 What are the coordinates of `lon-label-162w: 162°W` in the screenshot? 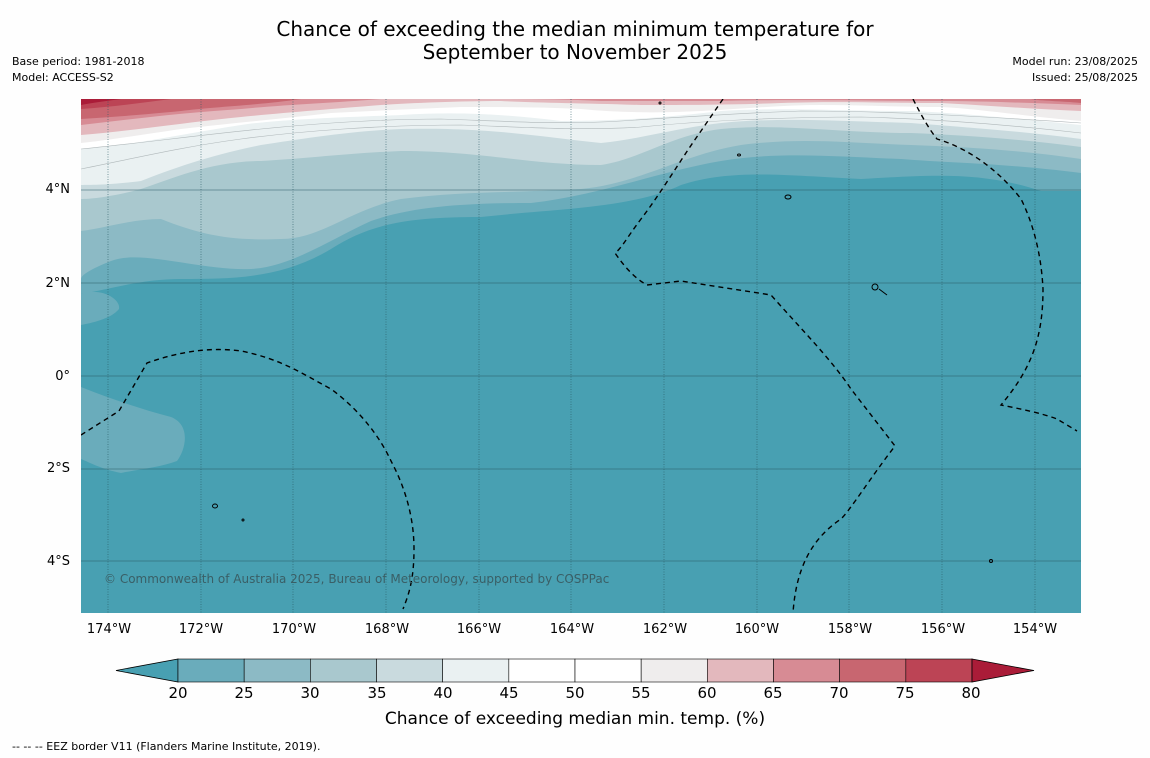 It's located at (665, 629).